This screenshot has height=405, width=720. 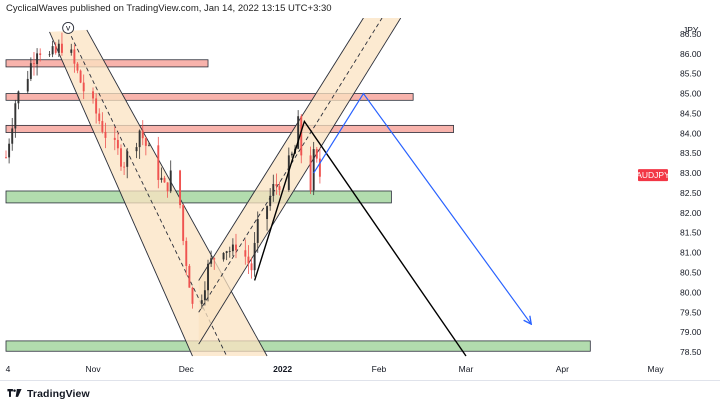 What do you see at coordinates (8, 369) in the screenshot?
I see `time-tick-label-0: 4` at bounding box center [8, 369].